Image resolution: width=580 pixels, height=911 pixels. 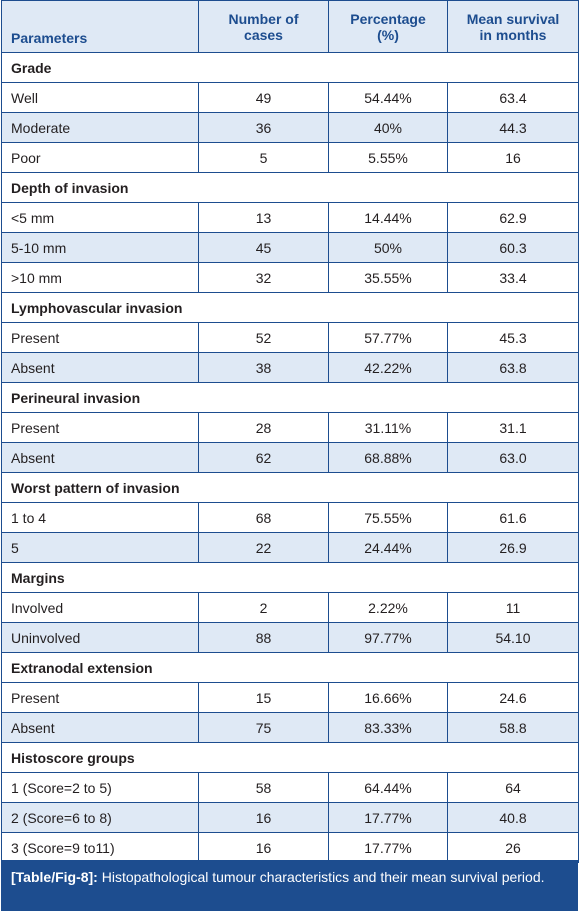 What do you see at coordinates (263, 277) in the screenshot?
I see `cell-cases: 32` at bounding box center [263, 277].